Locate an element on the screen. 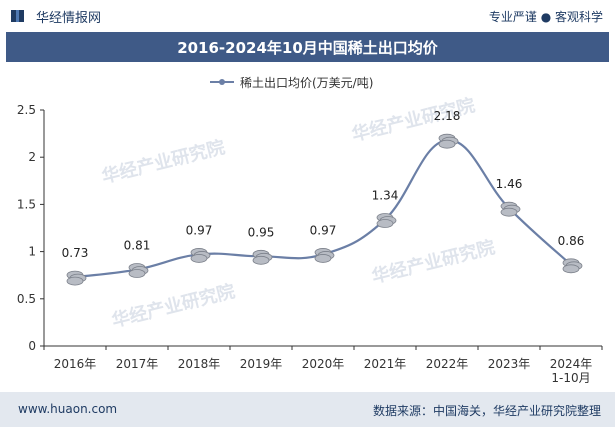 Image resolution: width=615 pixels, height=427 pixels. chart-title: 2016-2024年10月中国稀土出口均价 is located at coordinates (307, 48).